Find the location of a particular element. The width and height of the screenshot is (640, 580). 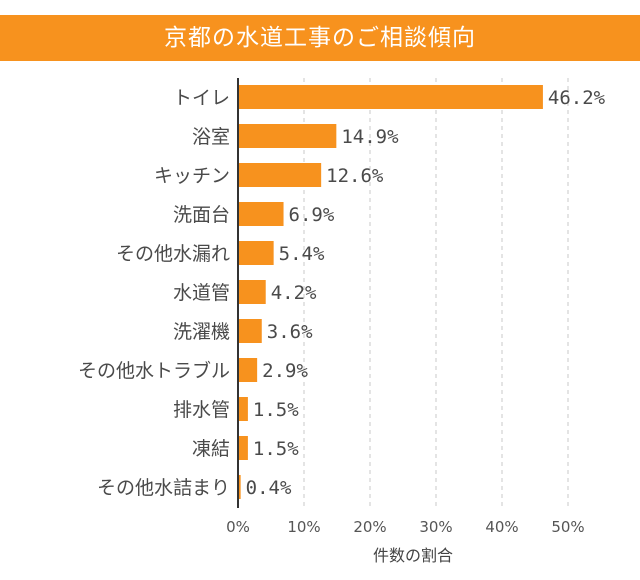

x-tick-label: 30% is located at coordinates (435, 527).